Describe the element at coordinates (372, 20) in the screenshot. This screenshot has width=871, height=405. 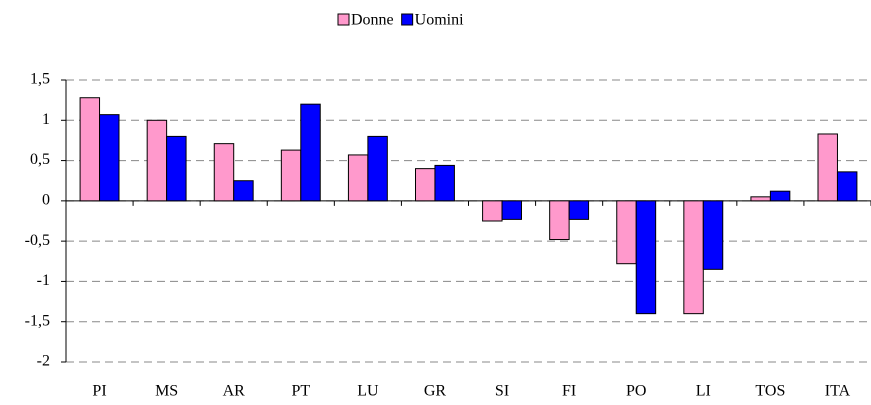
I see `legend-label: Donne` at that location.